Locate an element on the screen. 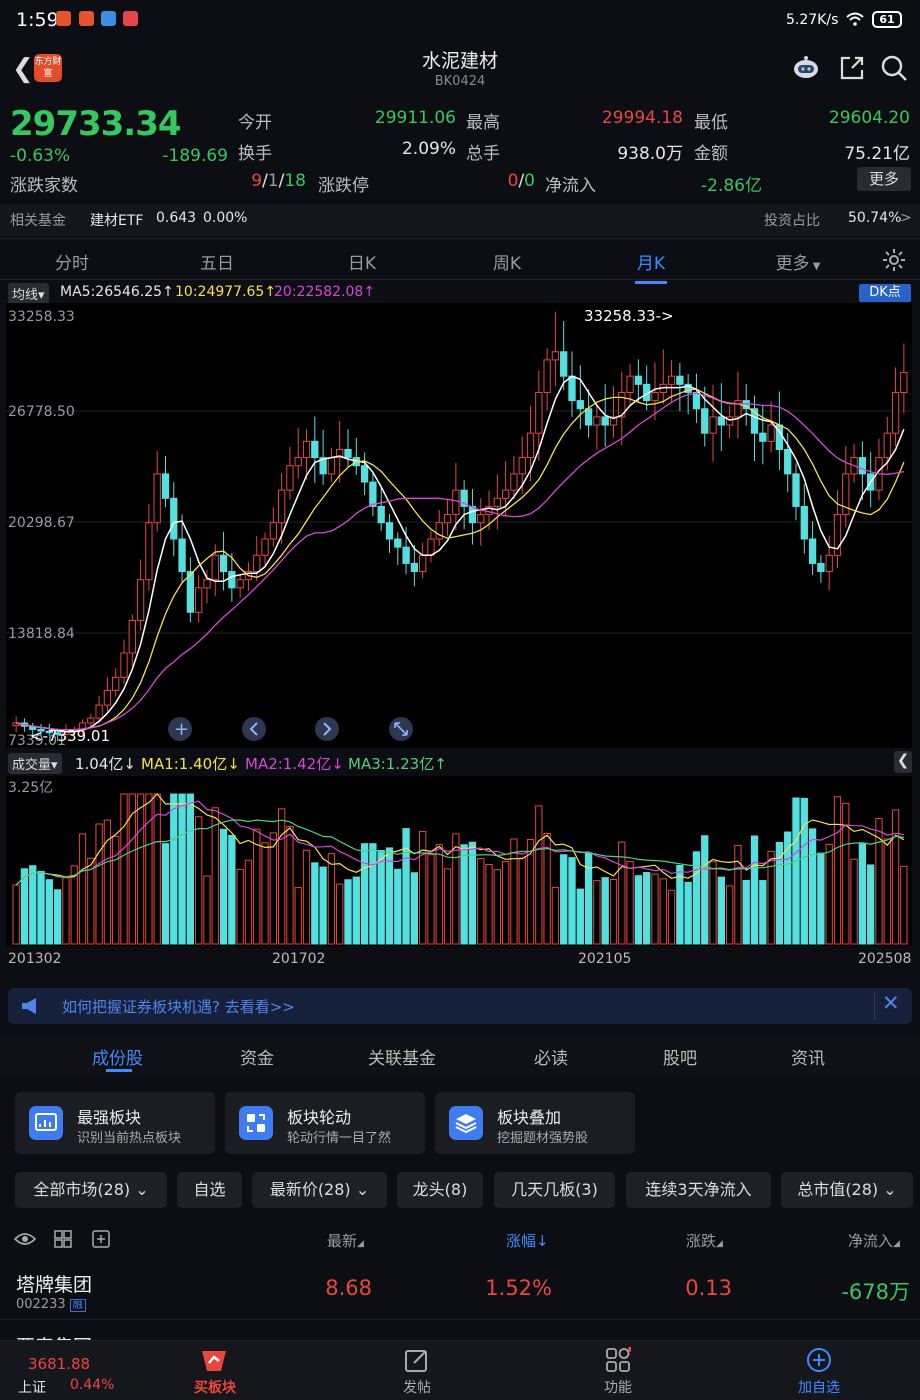 Image resolution: width=920 pixels, height=1400 pixels. scroll-left-button is located at coordinates (254, 729).